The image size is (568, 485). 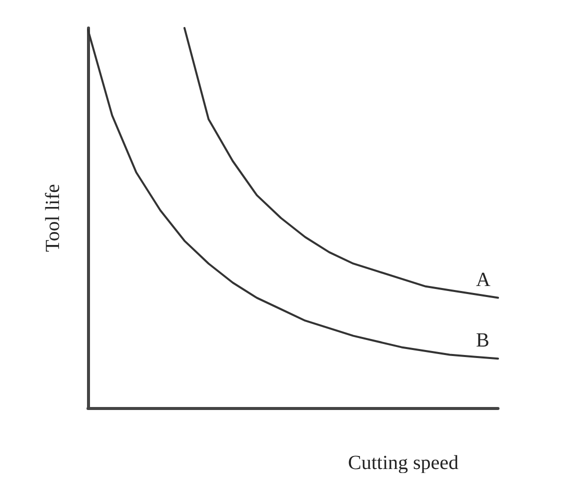 What do you see at coordinates (483, 341) in the screenshot?
I see `series-label: B` at bounding box center [483, 341].